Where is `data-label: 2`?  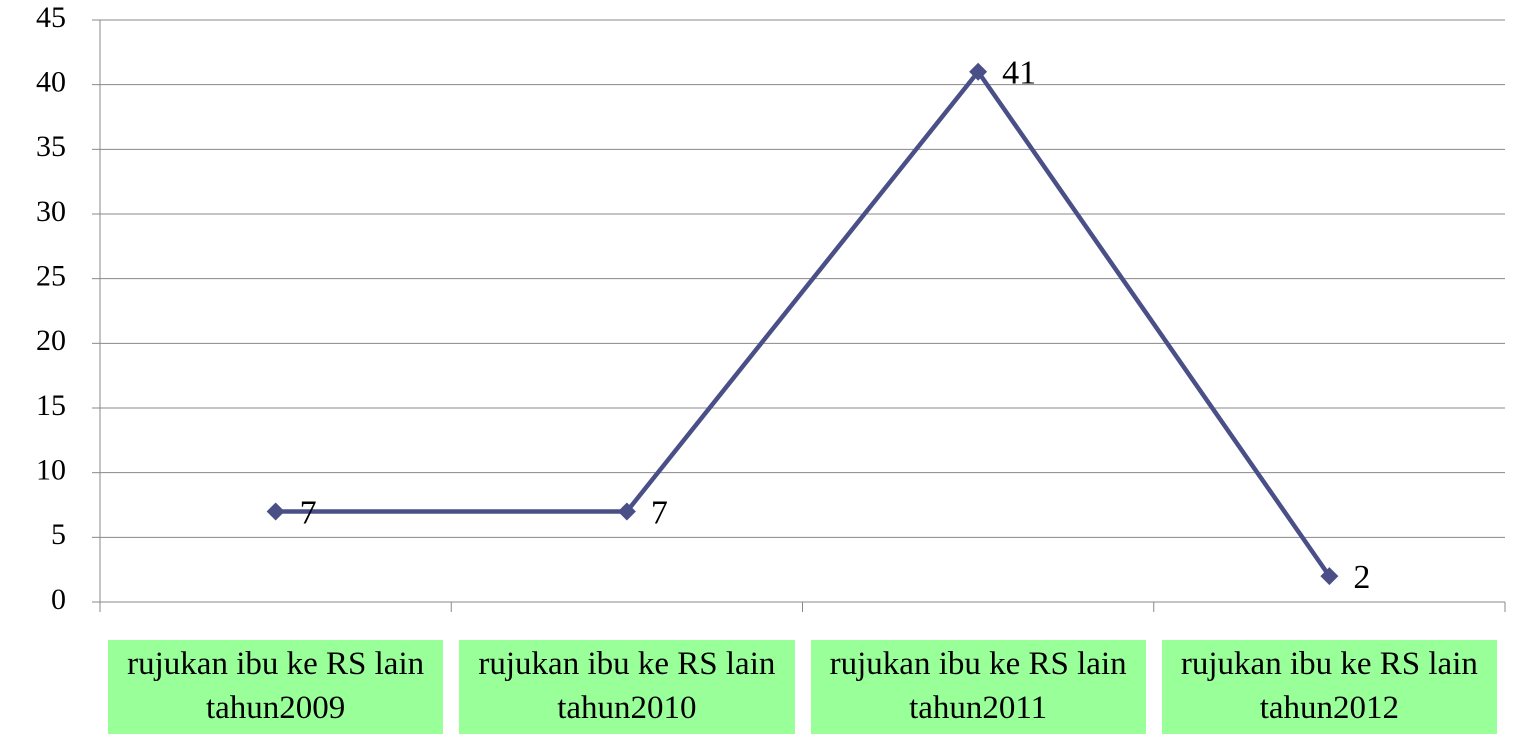
data-label: 2 is located at coordinates (1361, 577).